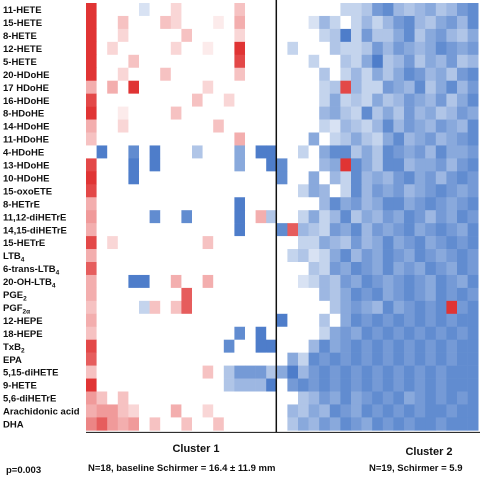  I want to click on row-label: 5,6-diHETrE, so click(29, 399).